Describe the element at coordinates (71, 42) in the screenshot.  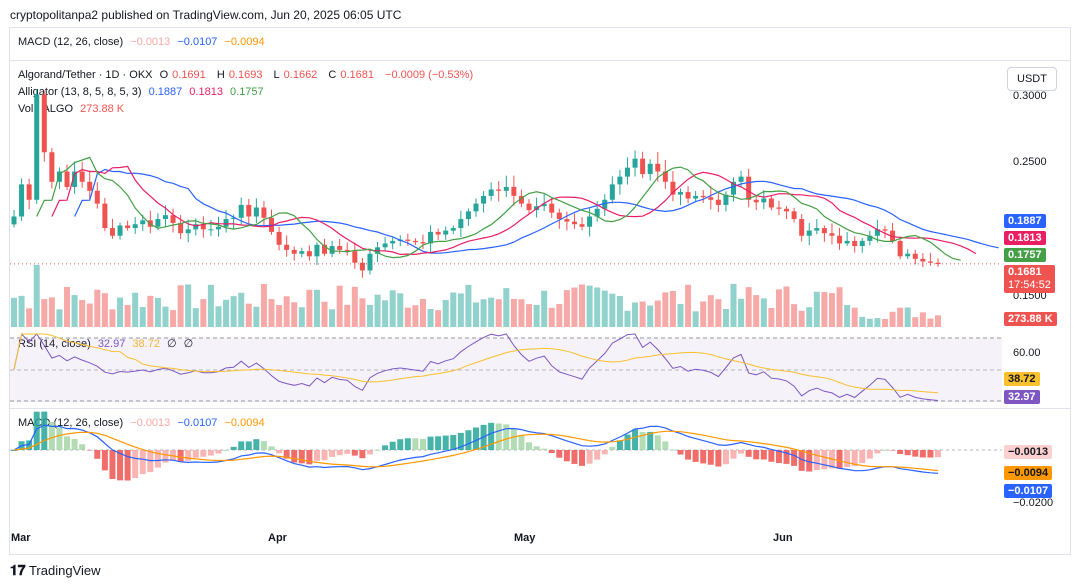
I see `top-macd-name: MACD (12, 26, close)` at that location.